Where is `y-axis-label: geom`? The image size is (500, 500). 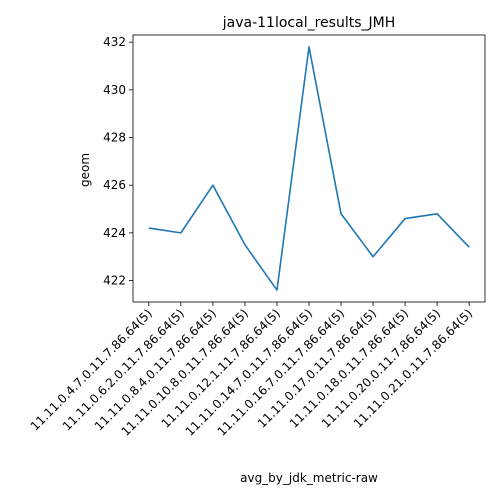
y-axis-label: geom is located at coordinates (85, 170).